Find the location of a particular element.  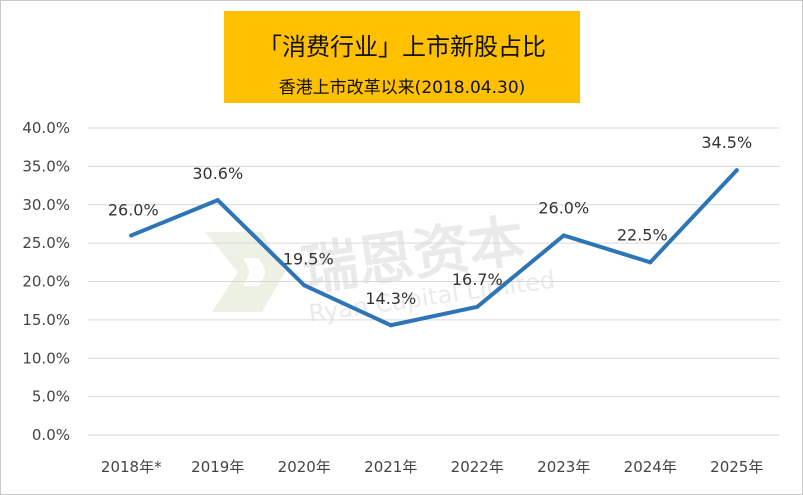

x-tick-label: 2021年 is located at coordinates (390, 467).